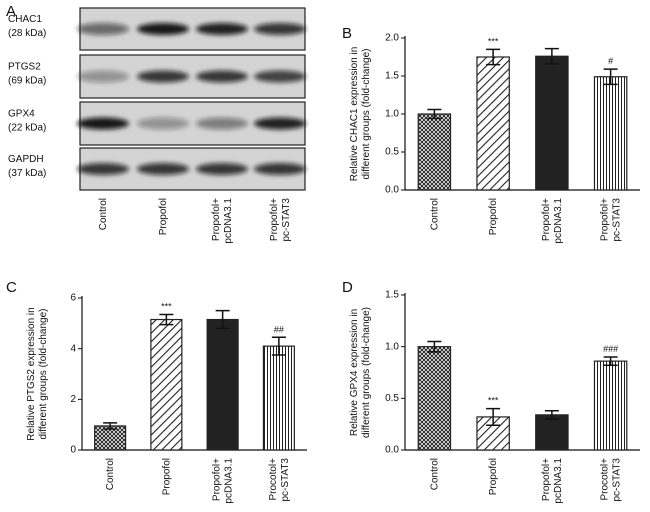 Image resolution: width=650 pixels, height=512 pixels. Describe the element at coordinates (27, 26) in the screenshot. I see `blot-row-label: CHAC1 (28 kDa)` at that location.